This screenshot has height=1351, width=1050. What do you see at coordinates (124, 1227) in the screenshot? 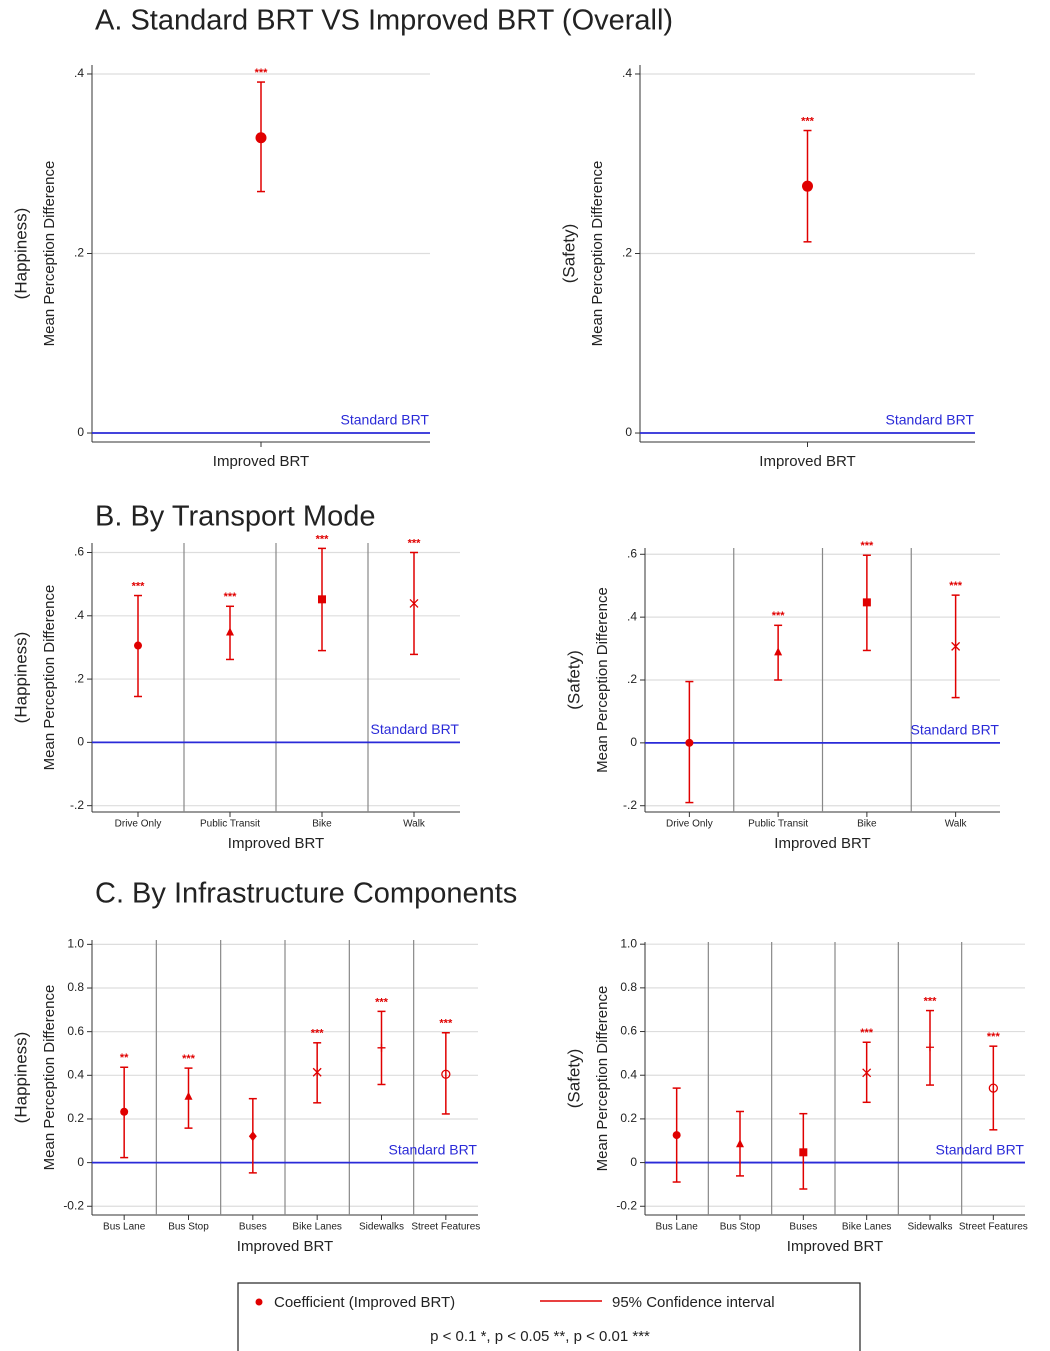
I see `x-tick-label: Bus Lane` at bounding box center [124, 1227].